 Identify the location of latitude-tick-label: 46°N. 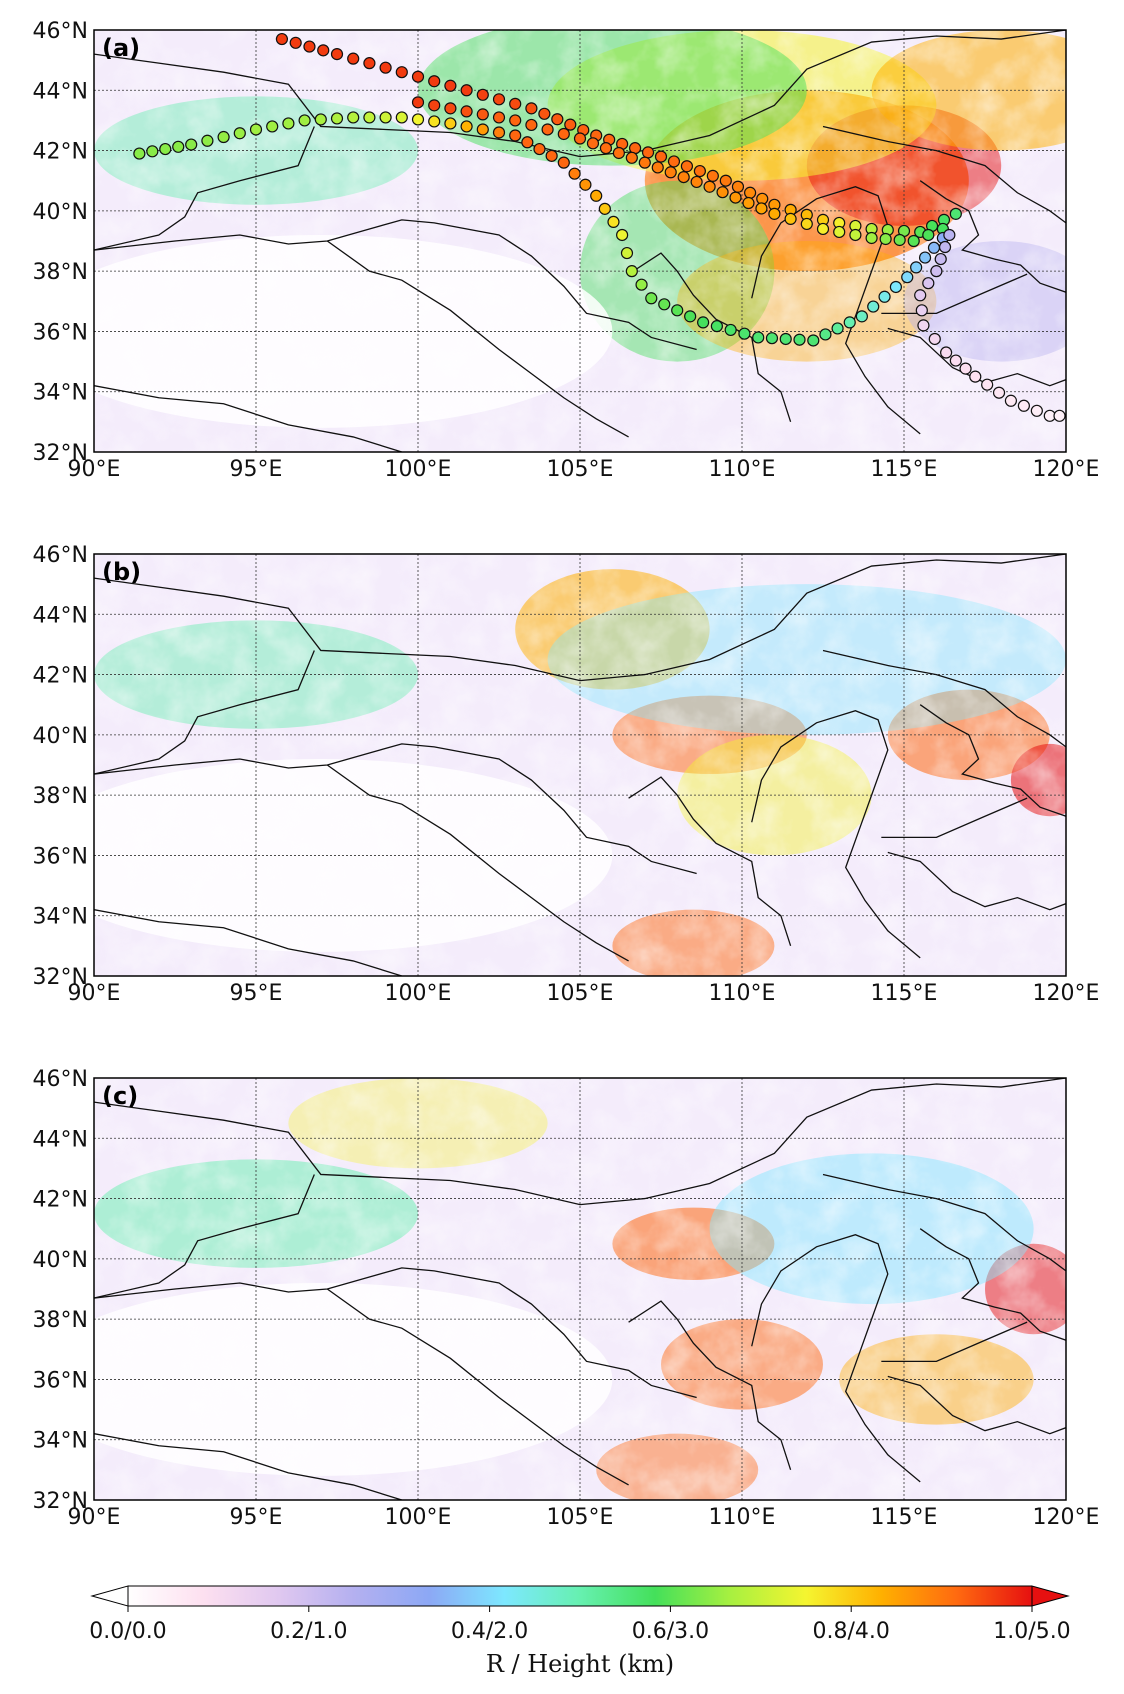
(60, 555).